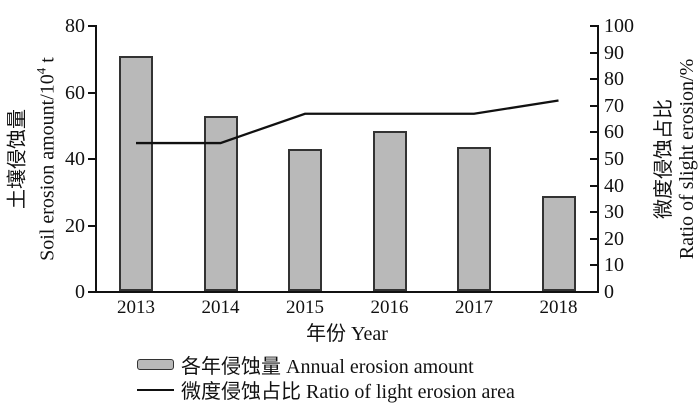  What do you see at coordinates (389, 210) in the screenshot?
I see `bar-2016` at bounding box center [389, 210].